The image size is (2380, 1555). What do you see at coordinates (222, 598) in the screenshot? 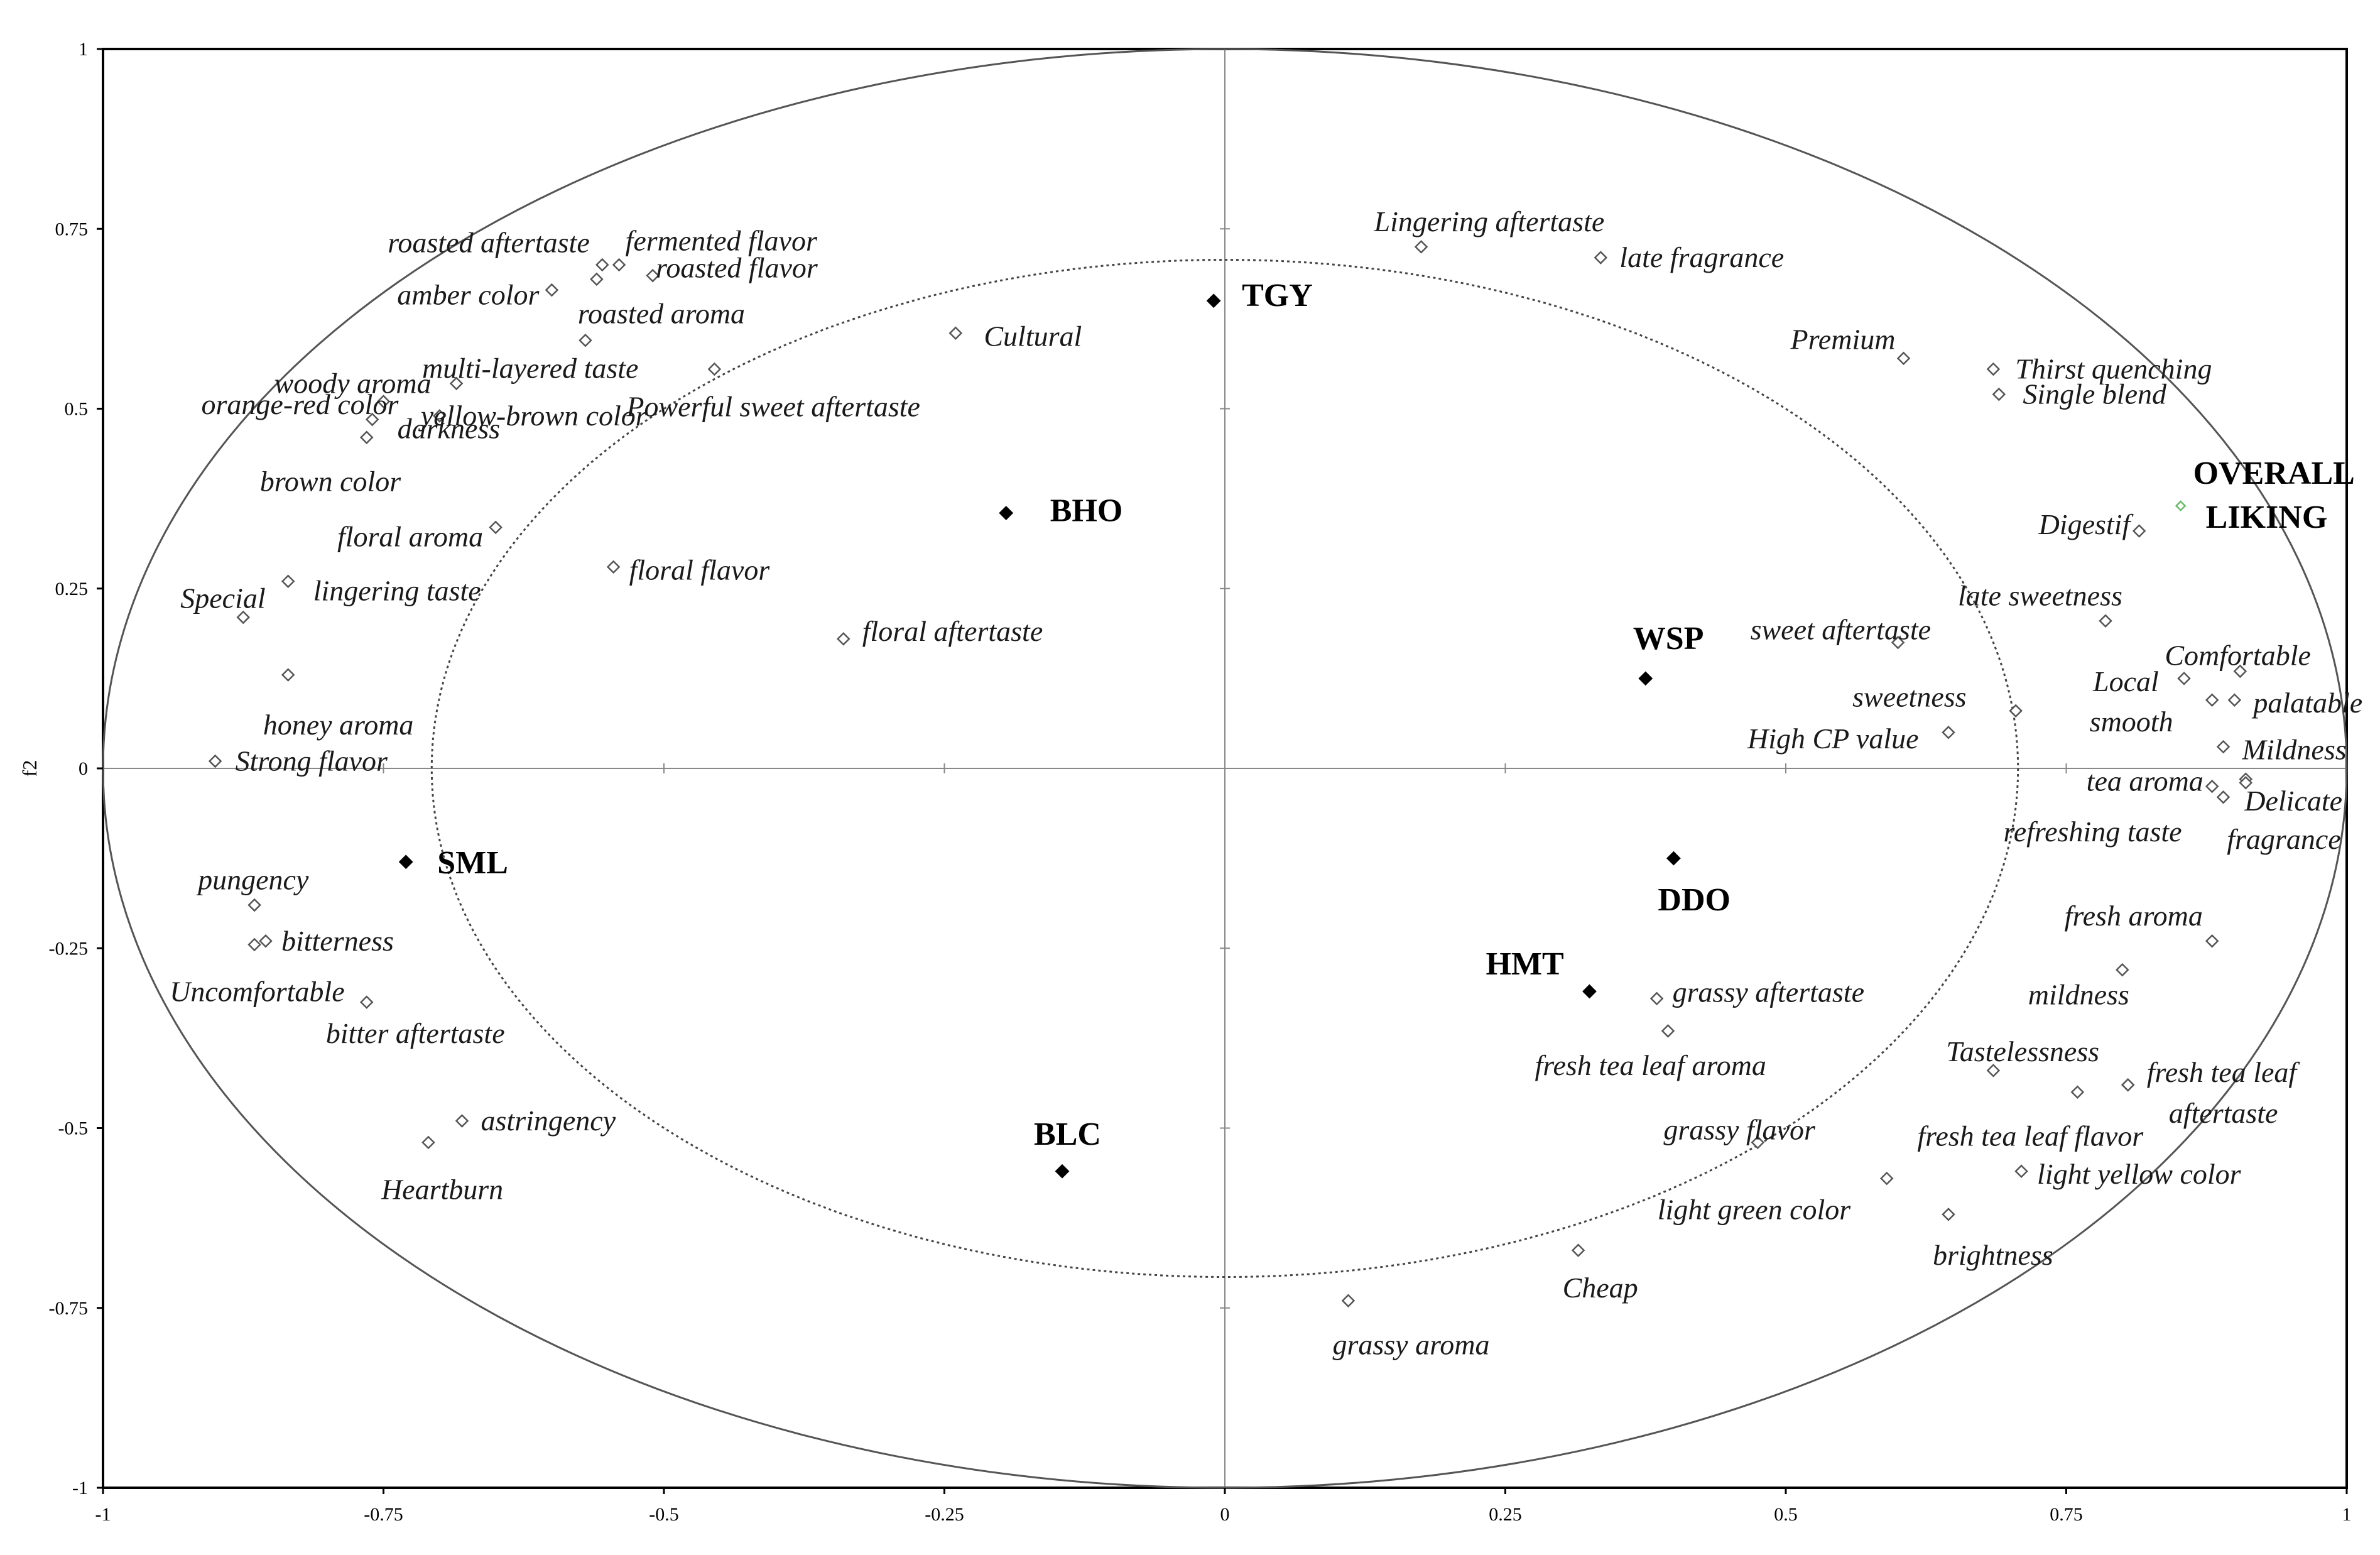
I see `attribute-label: Special` at bounding box center [222, 598].